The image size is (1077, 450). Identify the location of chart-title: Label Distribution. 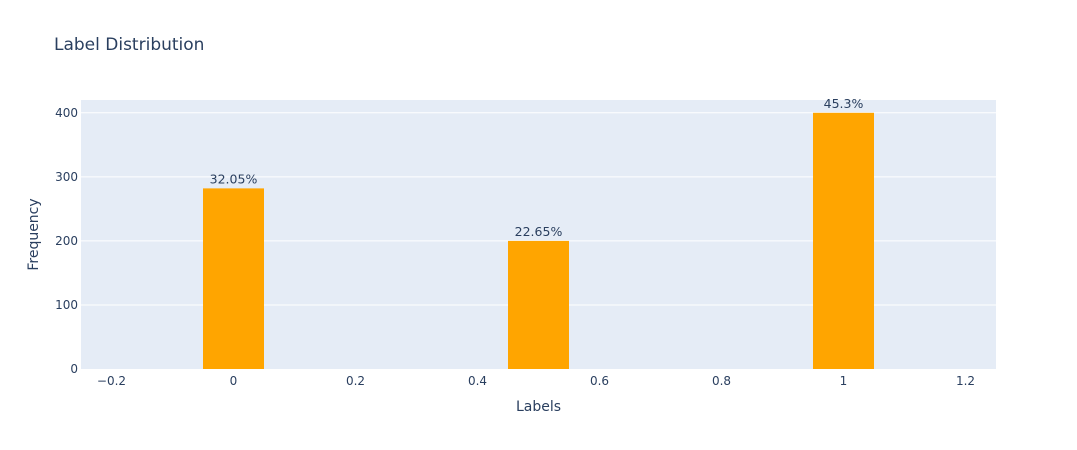
(129, 45).